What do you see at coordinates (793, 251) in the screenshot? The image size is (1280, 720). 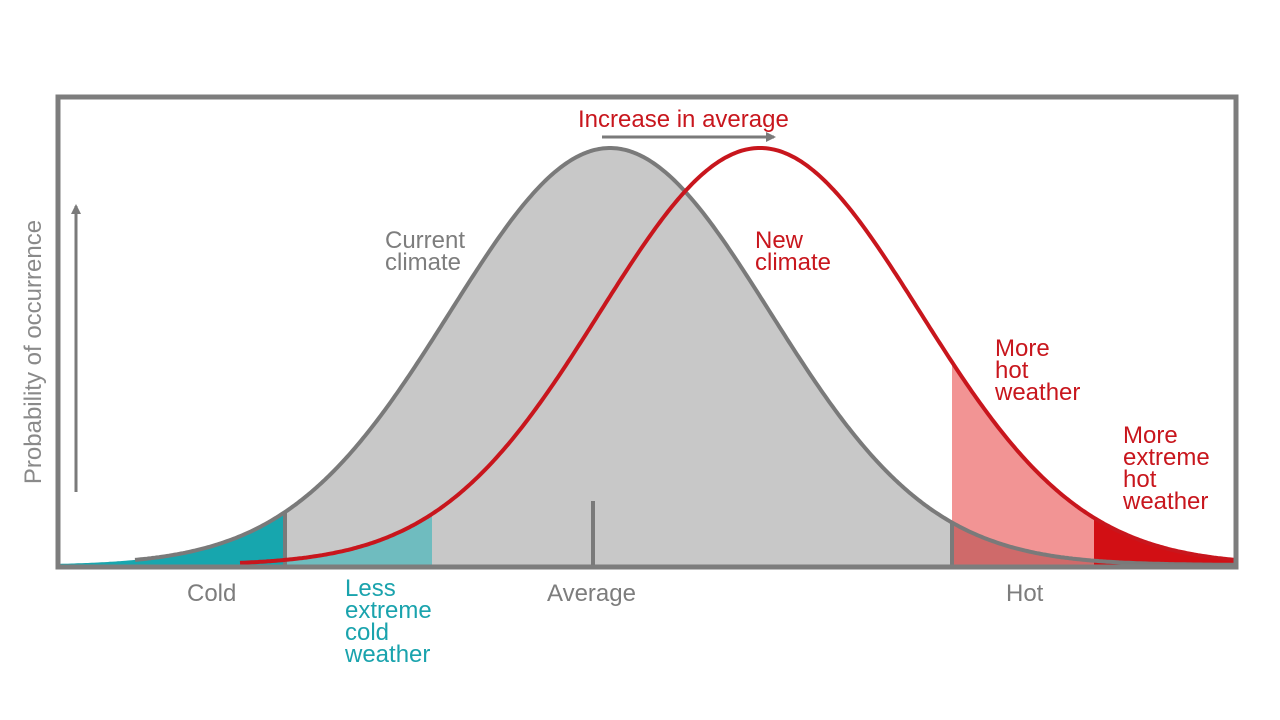 I see `new-climate-label: New climate` at bounding box center [793, 251].